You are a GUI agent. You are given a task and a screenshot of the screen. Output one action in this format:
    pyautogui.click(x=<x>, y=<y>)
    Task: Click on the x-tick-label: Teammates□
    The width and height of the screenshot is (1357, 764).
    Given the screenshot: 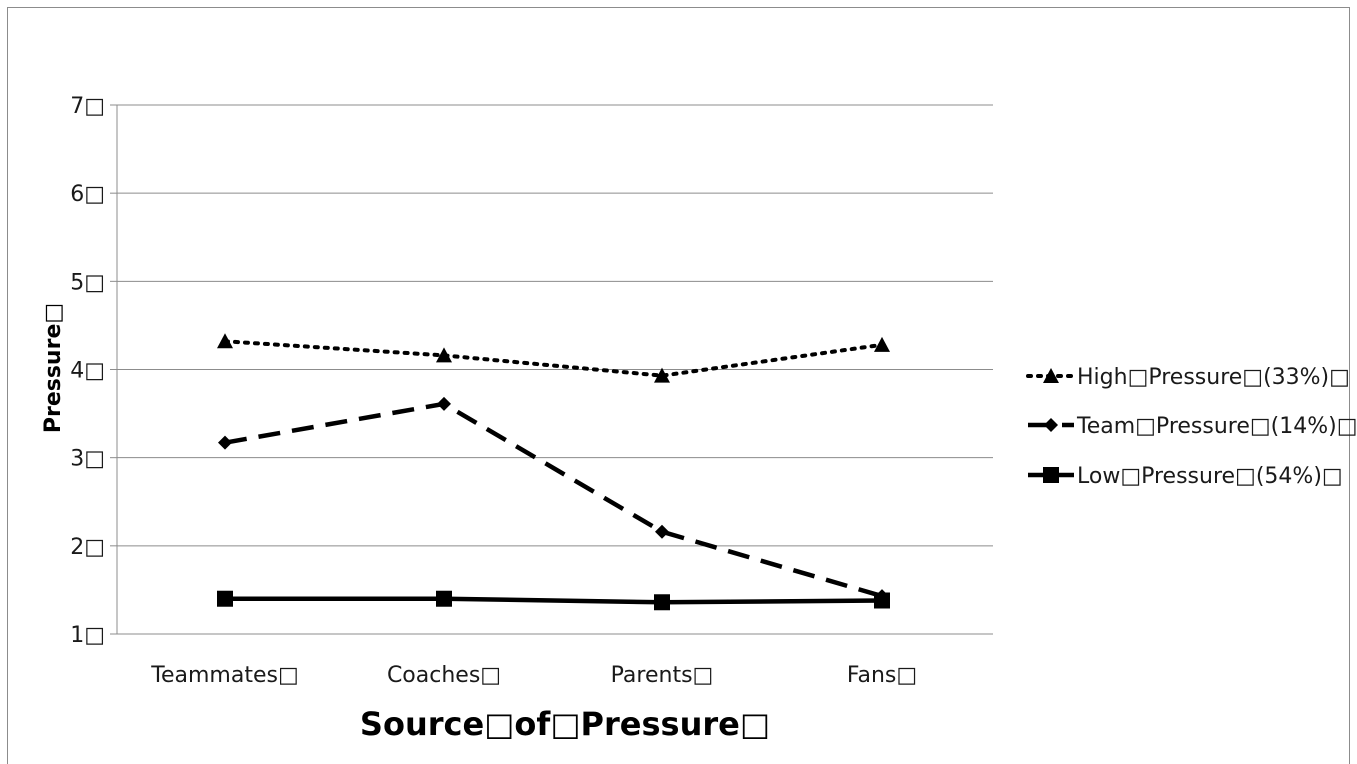 What is the action you would take?
    pyautogui.click(x=224, y=675)
    